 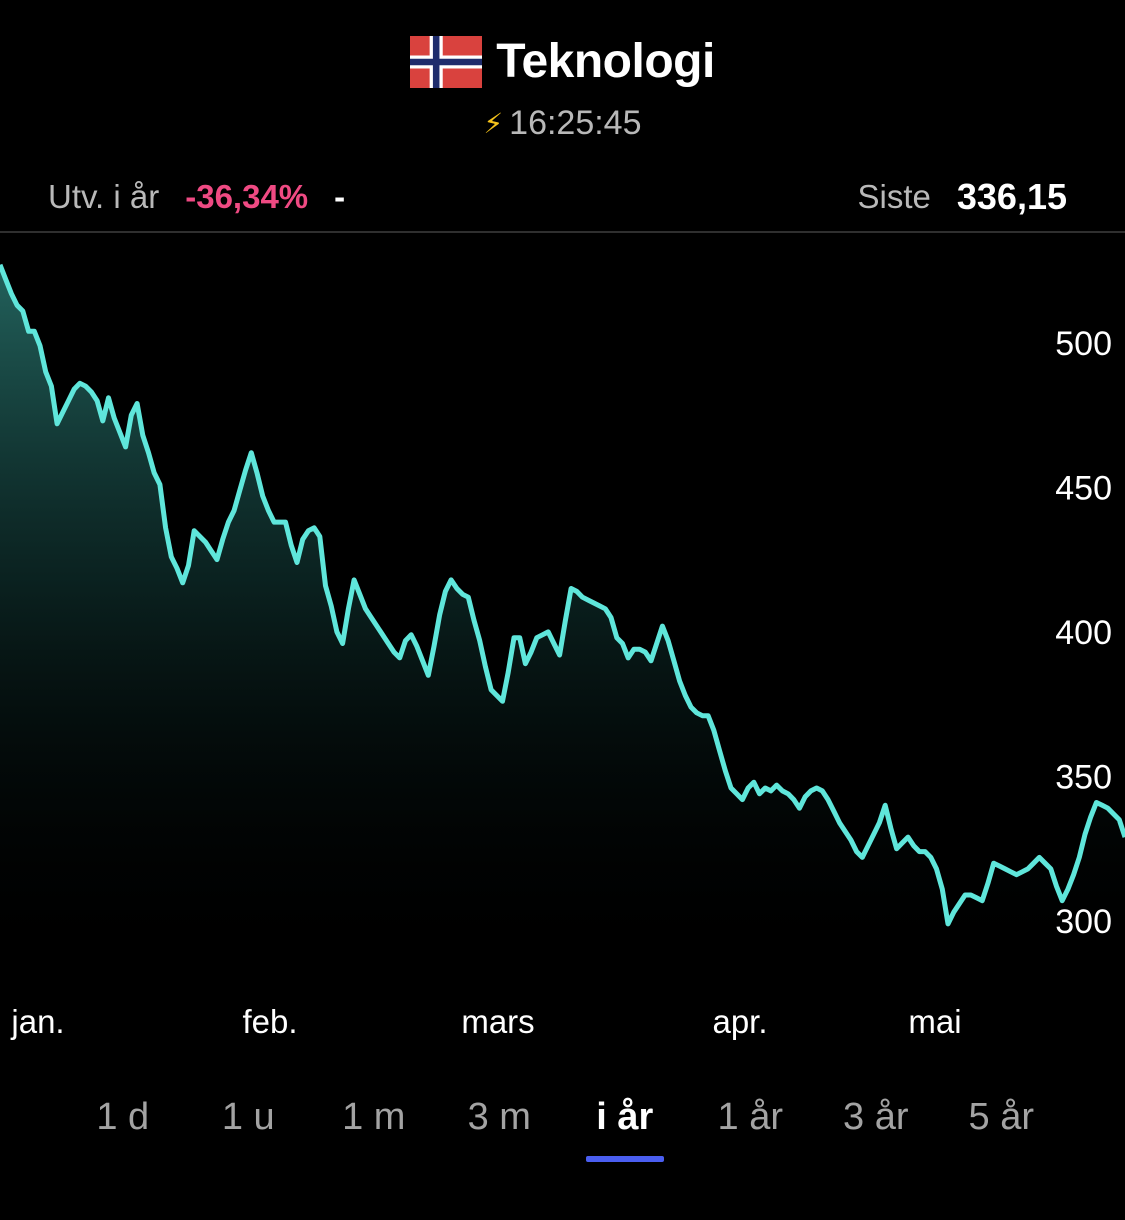 What do you see at coordinates (739, 1021) in the screenshot?
I see `x-axis-label: apr.` at bounding box center [739, 1021].